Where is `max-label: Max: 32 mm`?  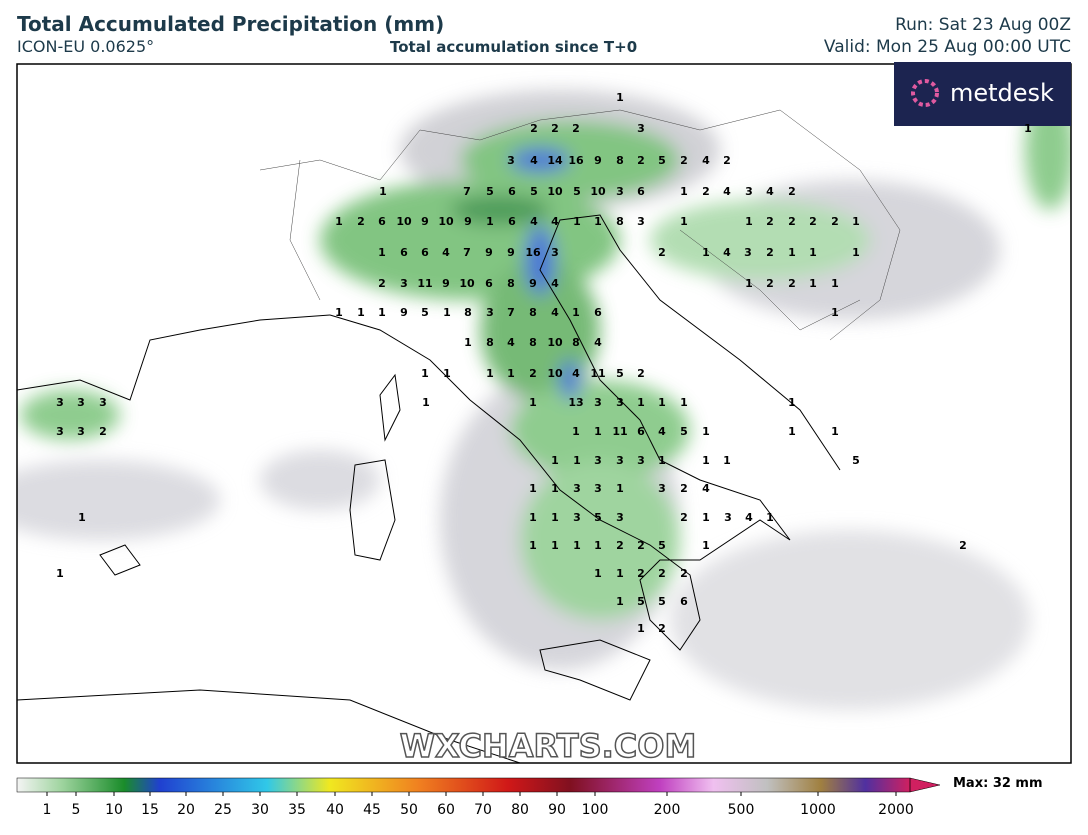
max-label: Max: 32 mm is located at coordinates (998, 783).